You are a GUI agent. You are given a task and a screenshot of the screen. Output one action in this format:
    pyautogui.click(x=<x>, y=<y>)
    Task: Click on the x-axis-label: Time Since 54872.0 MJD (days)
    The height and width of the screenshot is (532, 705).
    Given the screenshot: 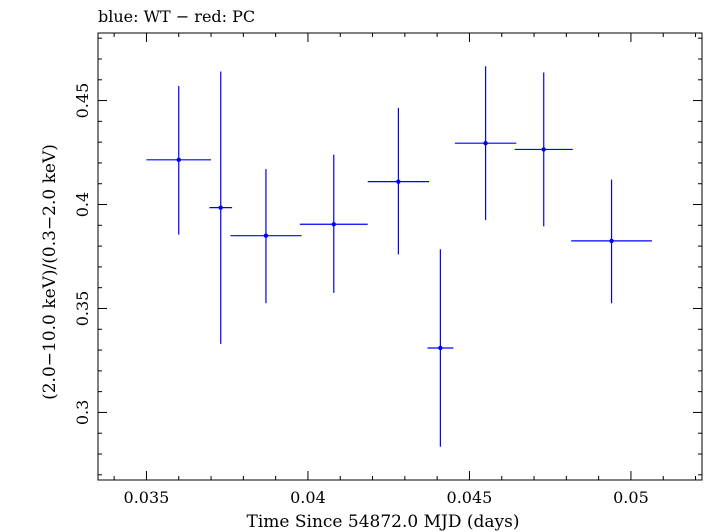 What is the action you would take?
    pyautogui.click(x=383, y=522)
    